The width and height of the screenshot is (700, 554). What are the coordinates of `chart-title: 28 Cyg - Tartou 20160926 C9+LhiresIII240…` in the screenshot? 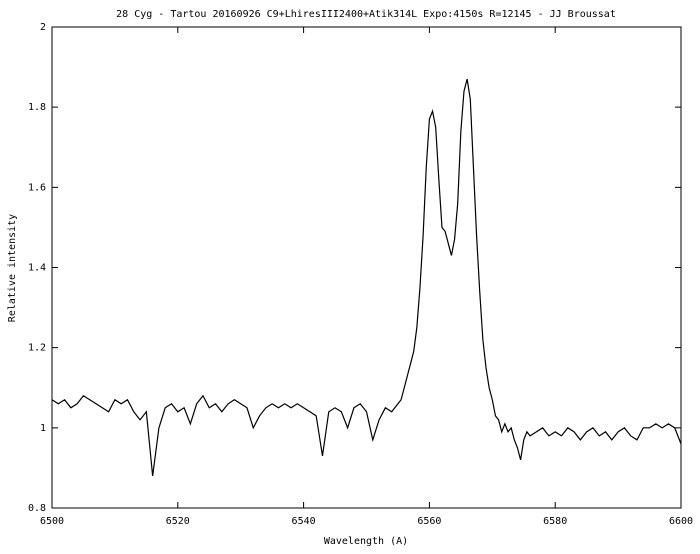 It's located at (366, 14).